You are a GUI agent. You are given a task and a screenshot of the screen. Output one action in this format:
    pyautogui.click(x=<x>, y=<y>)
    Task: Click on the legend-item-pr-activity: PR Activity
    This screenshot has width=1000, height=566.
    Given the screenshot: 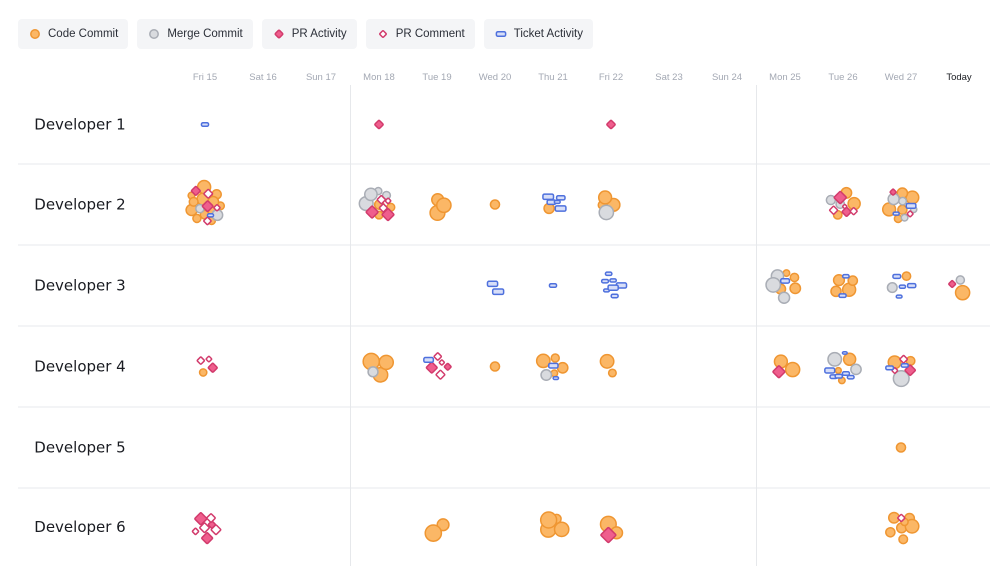 What is the action you would take?
    pyautogui.click(x=309, y=34)
    